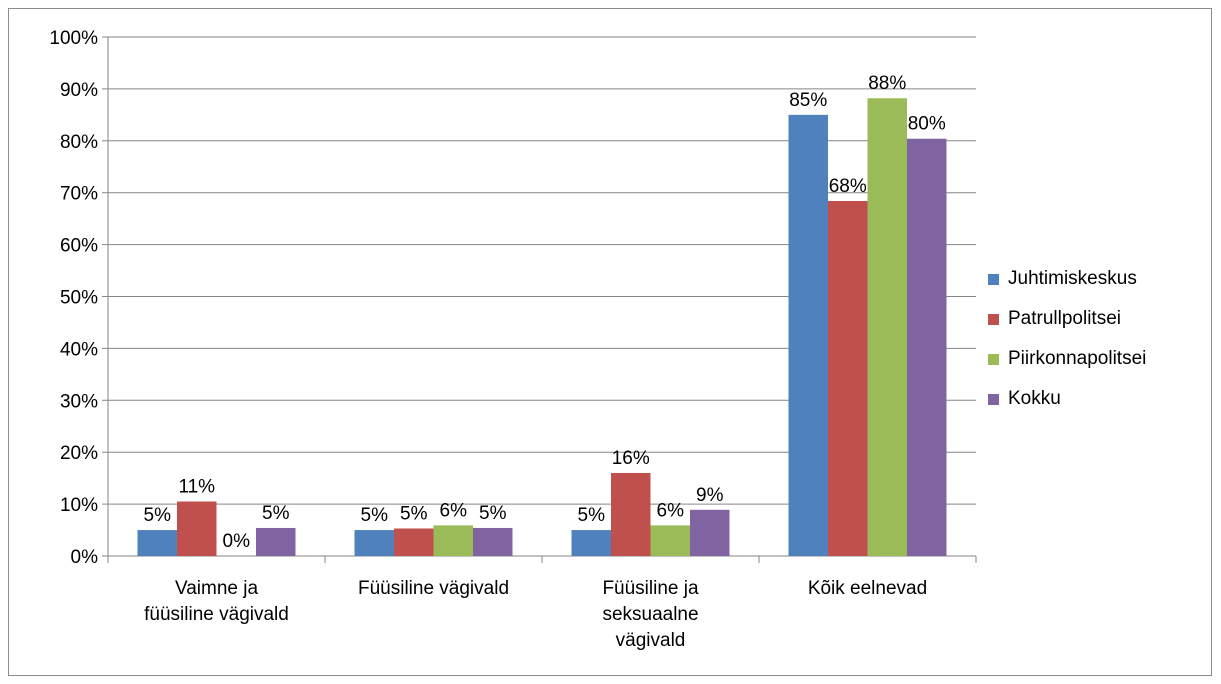 This screenshot has width=1221, height=684. I want to click on x-category-label: seksuaalne, so click(650, 614).